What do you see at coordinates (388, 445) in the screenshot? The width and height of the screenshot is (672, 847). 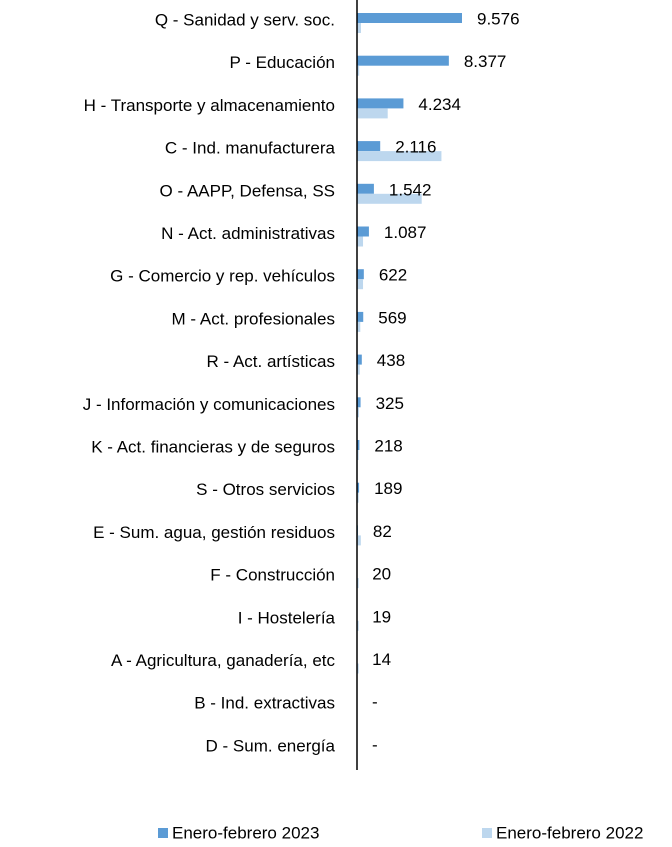 I see `value-label: 218` at bounding box center [388, 445].